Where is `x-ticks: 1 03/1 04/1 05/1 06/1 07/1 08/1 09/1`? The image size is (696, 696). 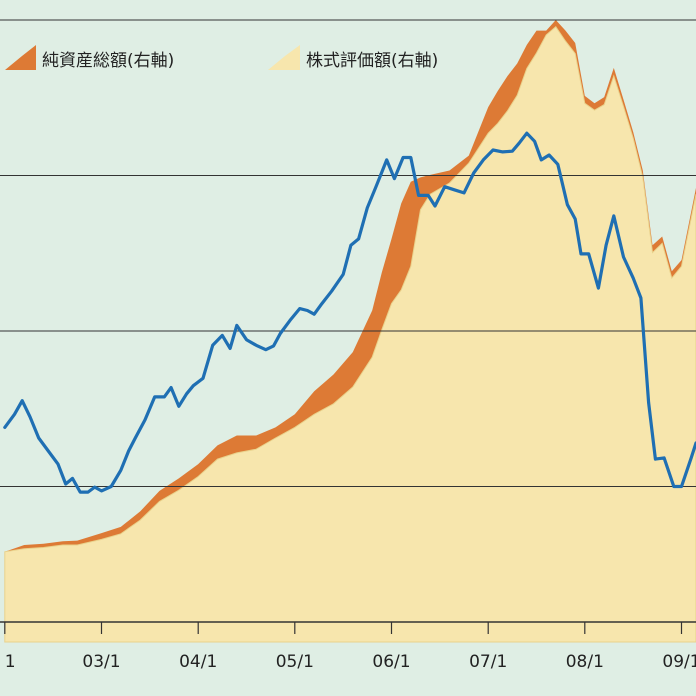 x-ticks: 1 03/1 04/1 05/1 06/1 07/1 08/1 09/1 is located at coordinates (350, 647).